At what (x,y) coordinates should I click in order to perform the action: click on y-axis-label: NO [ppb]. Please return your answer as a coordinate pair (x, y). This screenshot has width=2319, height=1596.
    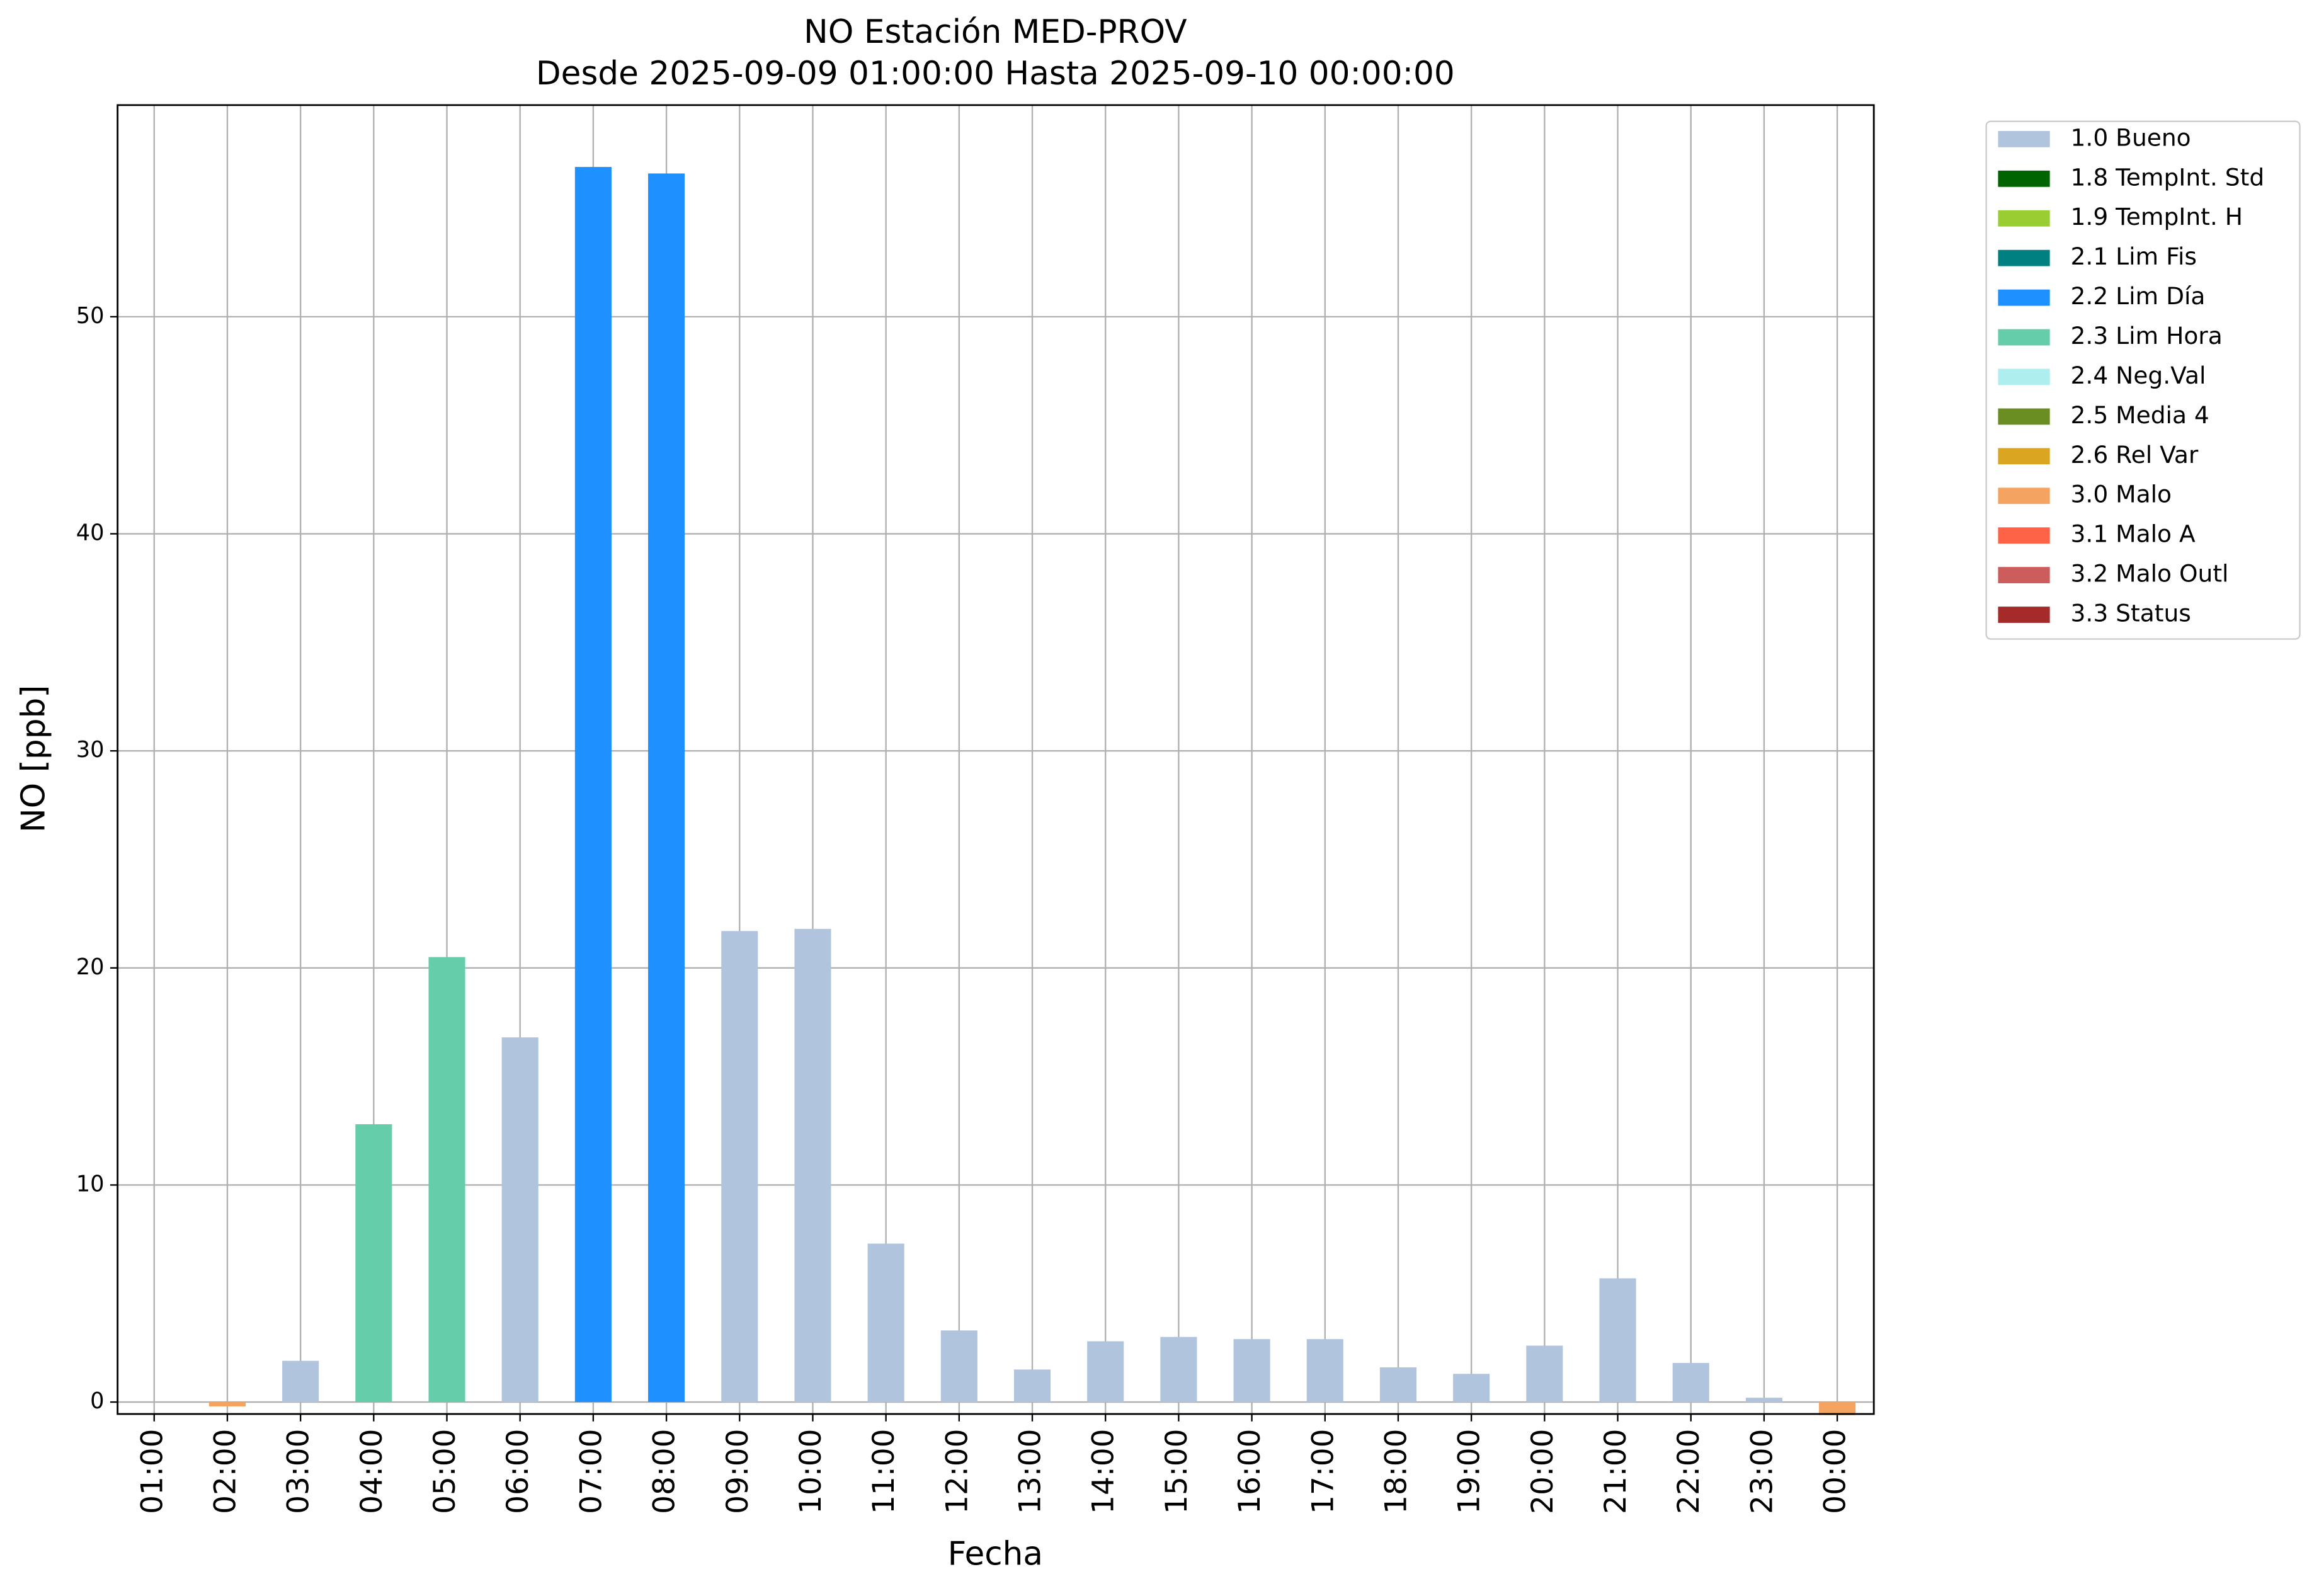
    Looking at the image, I should click on (33, 759).